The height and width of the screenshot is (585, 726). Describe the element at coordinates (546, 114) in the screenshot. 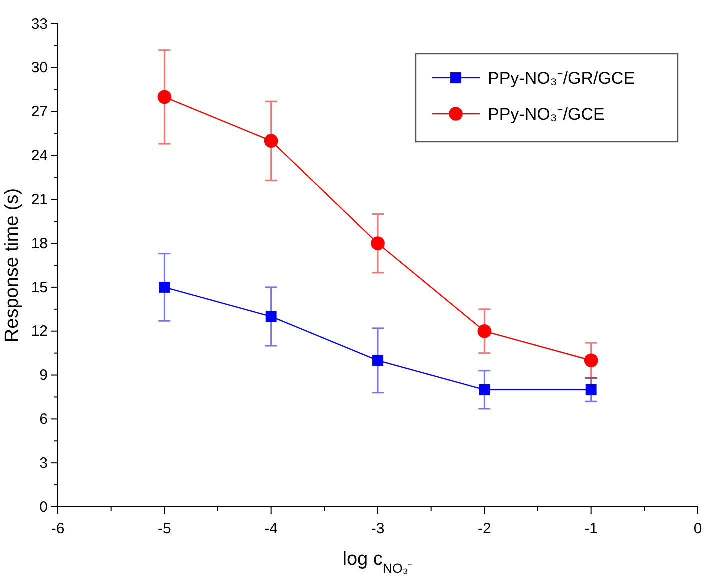

I see `legend-label: PPy-NO₃⁻/GCE` at that location.